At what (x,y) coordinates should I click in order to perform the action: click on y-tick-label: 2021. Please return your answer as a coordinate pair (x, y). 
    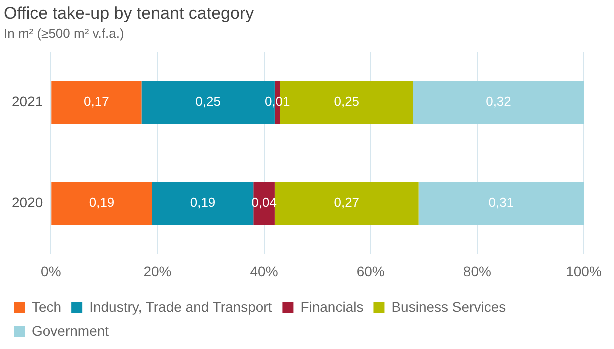
    Looking at the image, I should click on (28, 101).